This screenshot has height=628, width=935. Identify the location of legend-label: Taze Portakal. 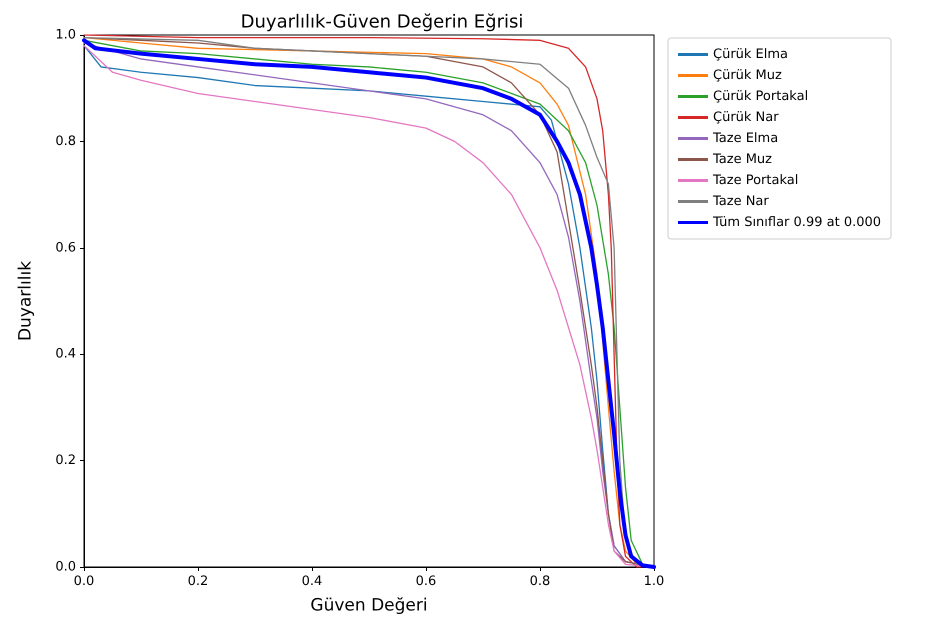
(755, 180).